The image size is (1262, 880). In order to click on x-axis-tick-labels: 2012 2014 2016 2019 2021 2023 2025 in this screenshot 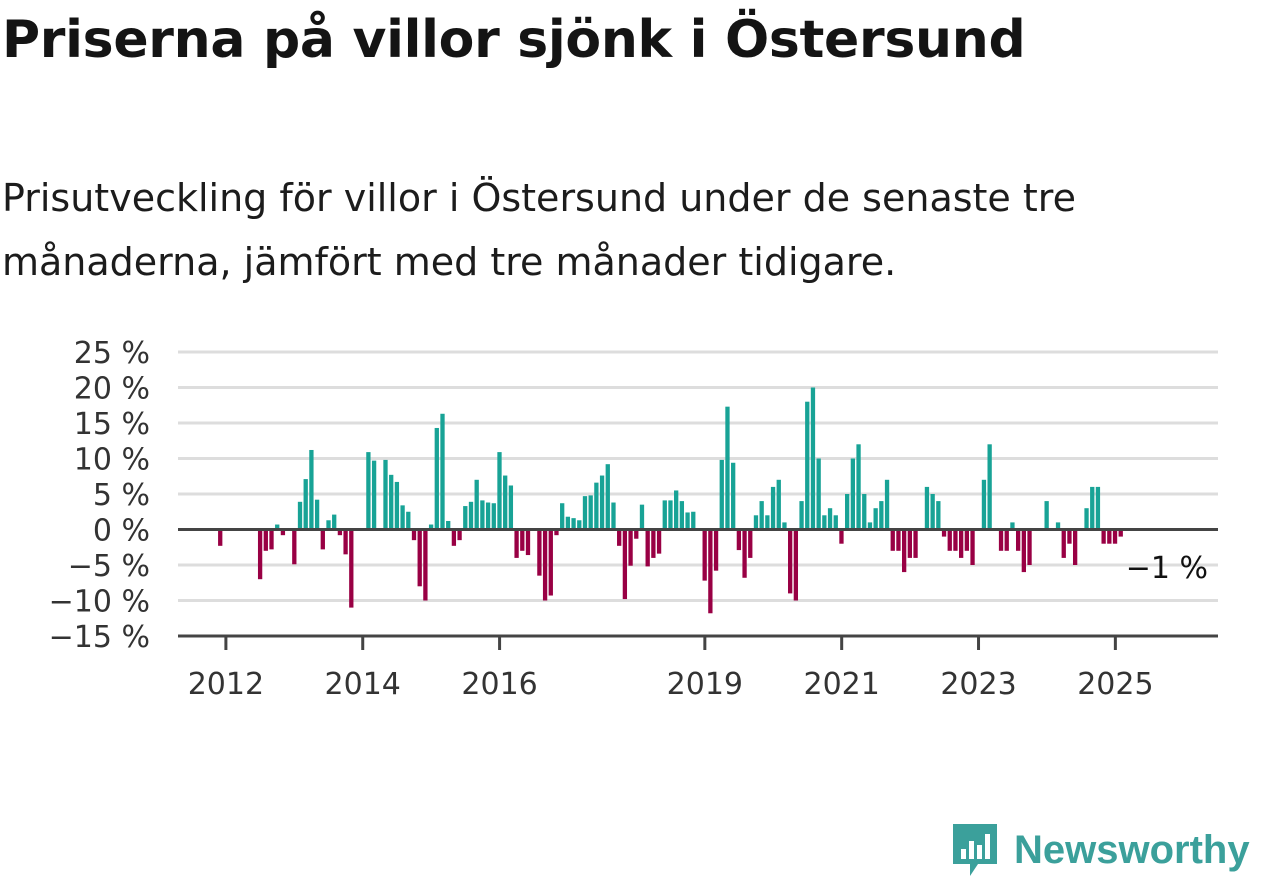, I will do `click(671, 669)`.